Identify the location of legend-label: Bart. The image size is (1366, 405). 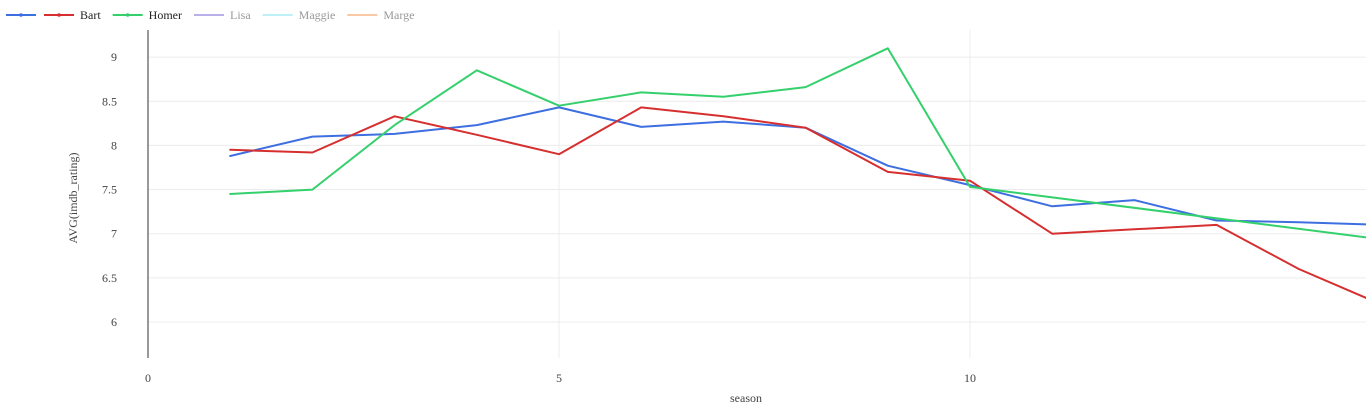
(90, 15).